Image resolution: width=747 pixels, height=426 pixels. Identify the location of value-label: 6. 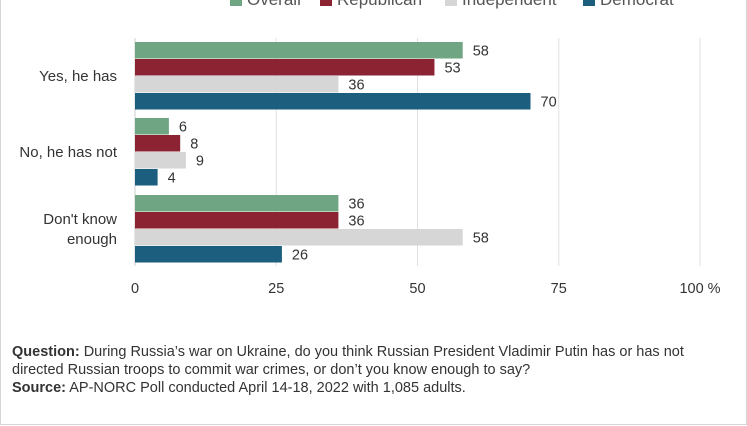
(183, 127).